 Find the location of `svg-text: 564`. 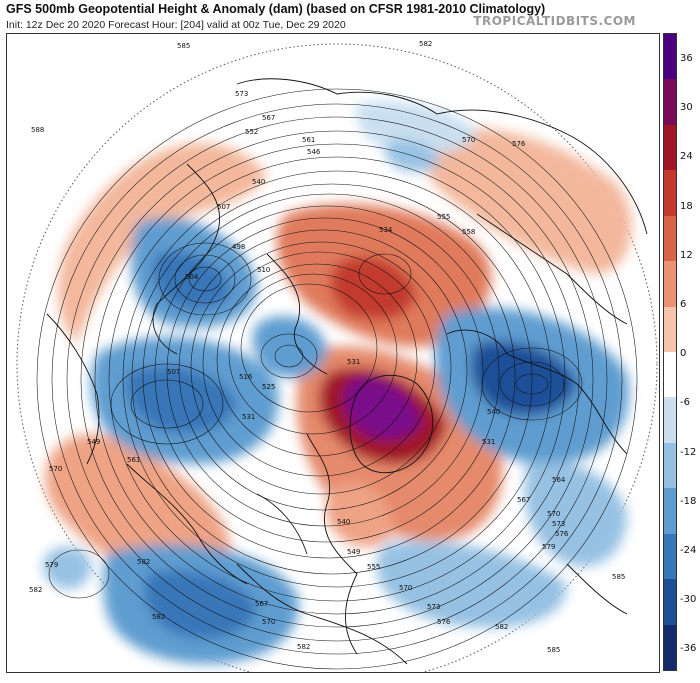

svg-text: 564 is located at coordinates (559, 480).